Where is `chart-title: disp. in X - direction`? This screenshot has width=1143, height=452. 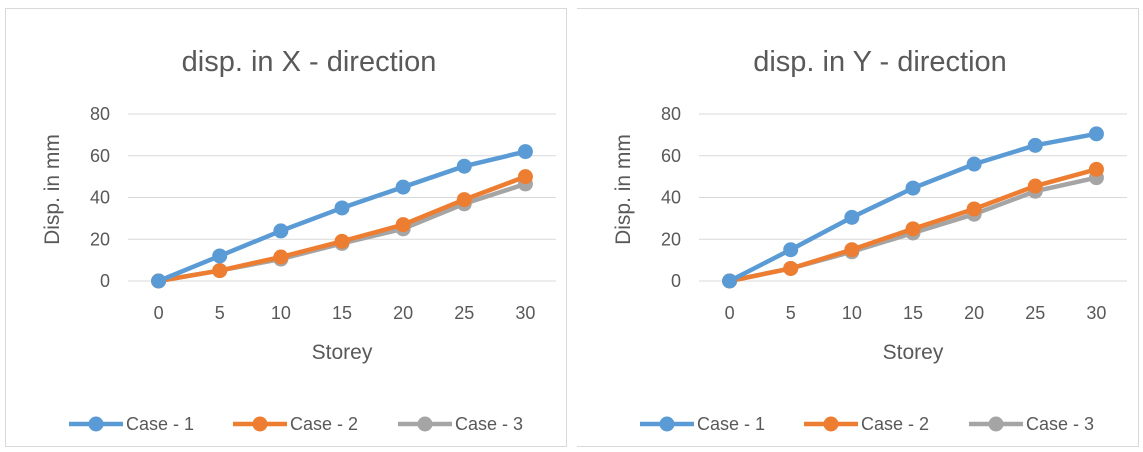
chart-title: disp. in X - direction is located at coordinates (309, 62).